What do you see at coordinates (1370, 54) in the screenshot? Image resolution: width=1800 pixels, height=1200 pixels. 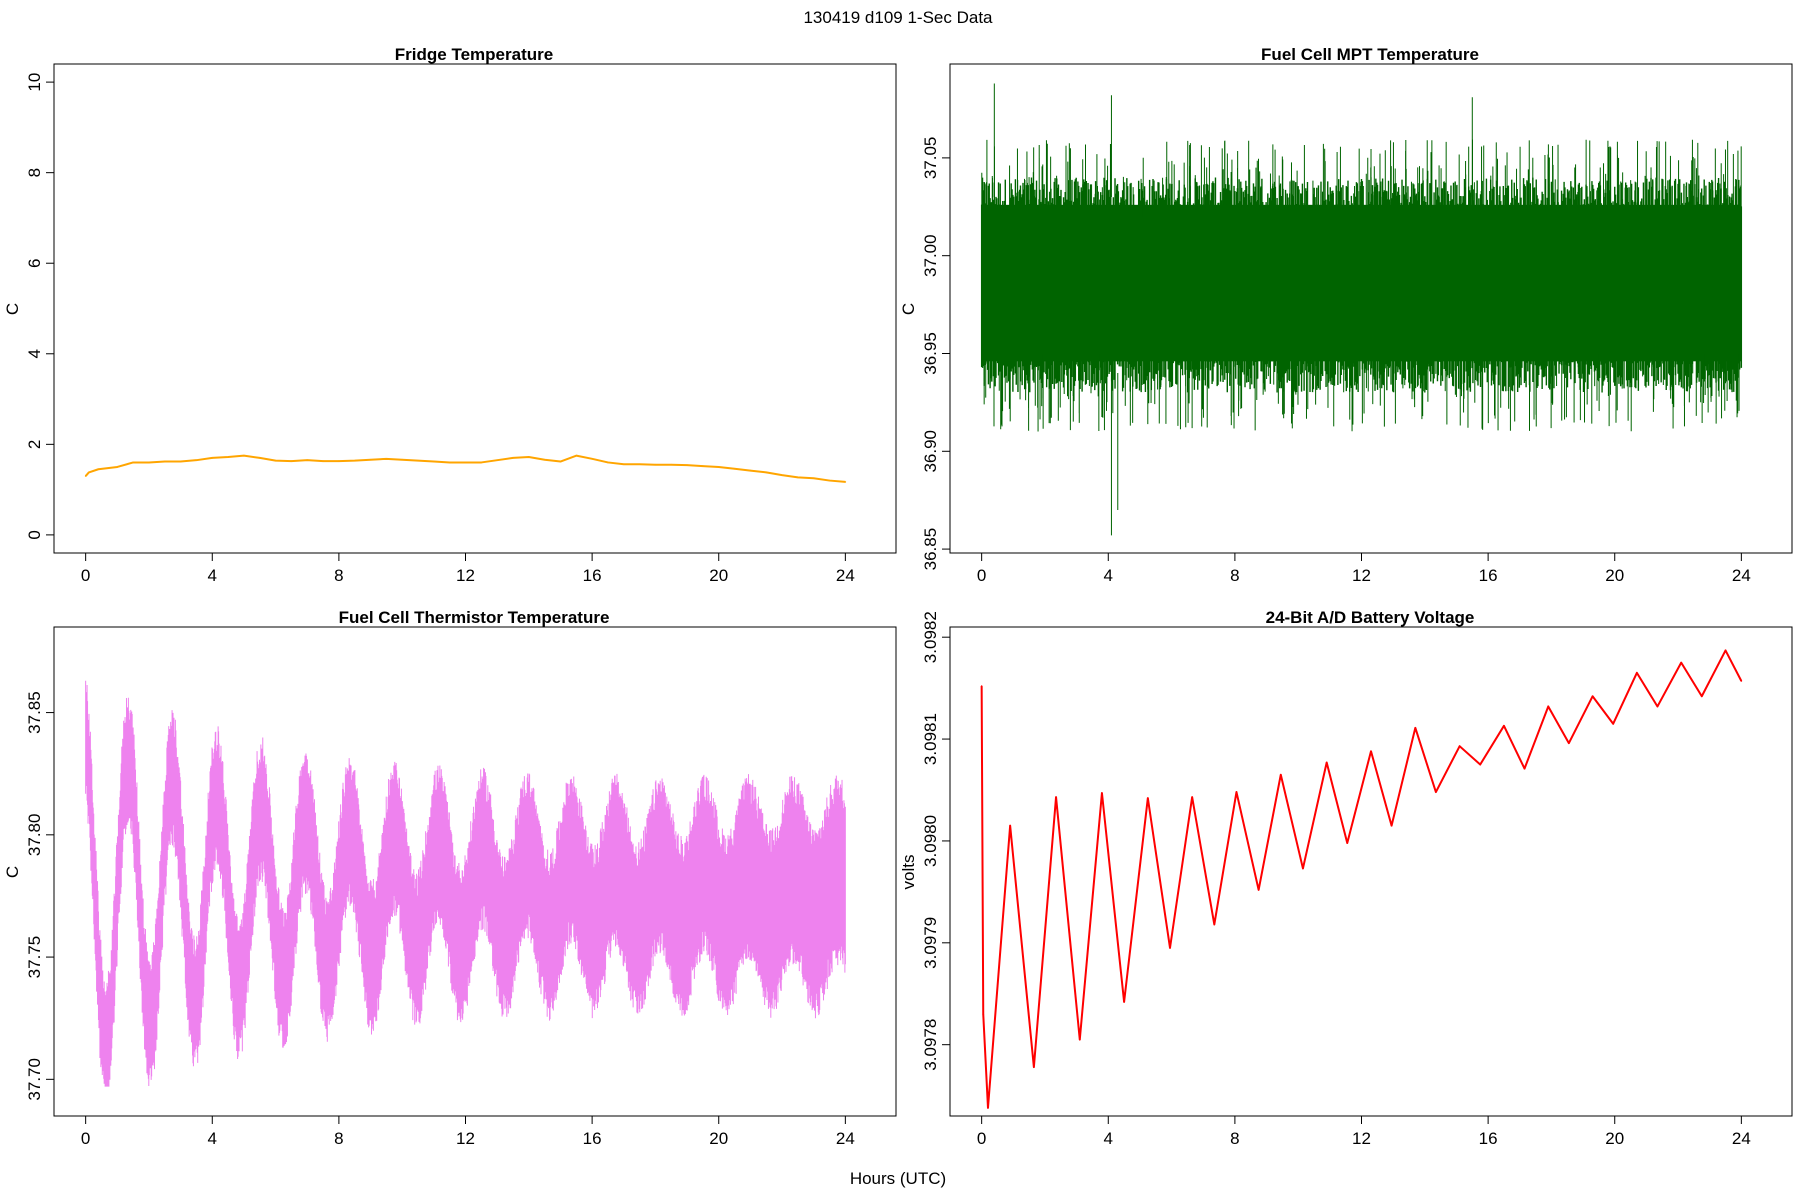 I see `panel-title: Fuel Cell MPT Temperature` at bounding box center [1370, 54].